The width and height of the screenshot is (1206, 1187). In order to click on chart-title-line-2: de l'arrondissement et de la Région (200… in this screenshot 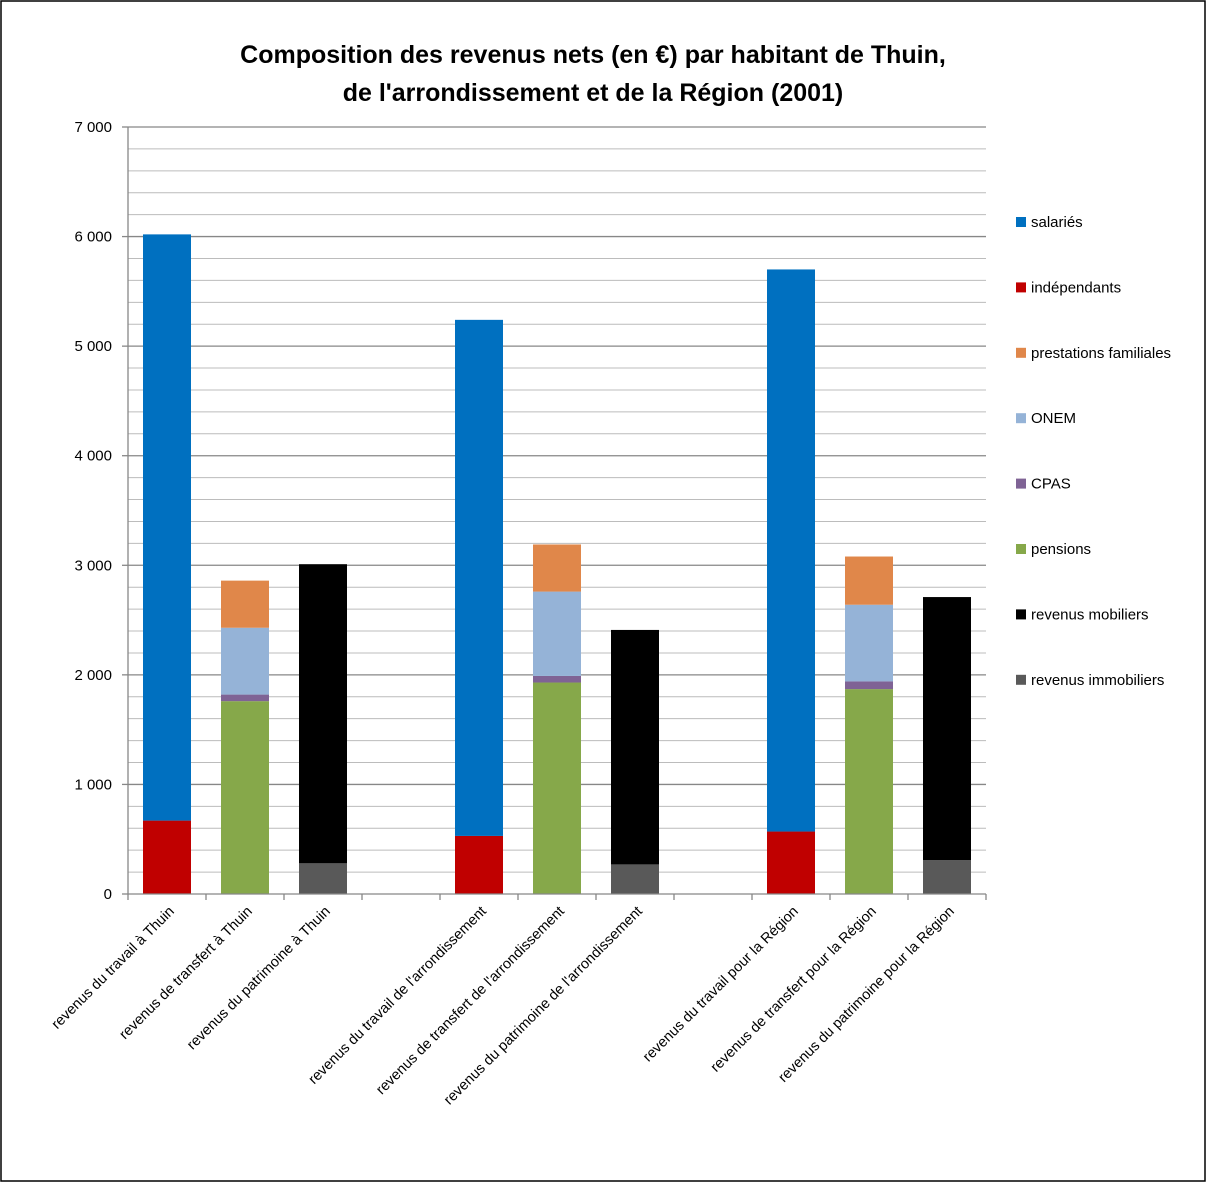, I will do `click(593, 93)`.